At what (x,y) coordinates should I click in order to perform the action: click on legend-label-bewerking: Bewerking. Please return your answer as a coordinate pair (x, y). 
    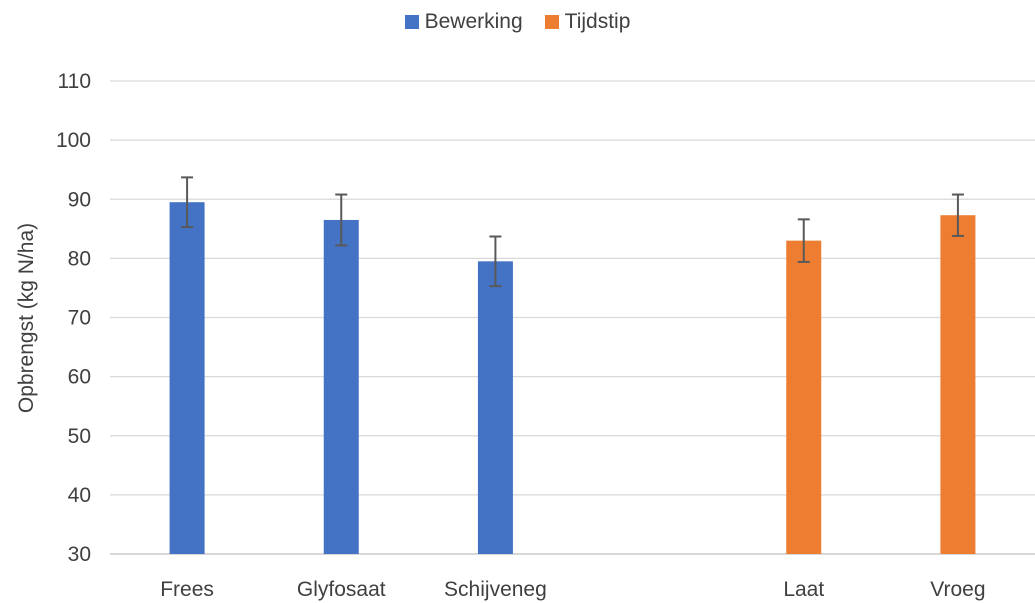
    Looking at the image, I should click on (473, 21).